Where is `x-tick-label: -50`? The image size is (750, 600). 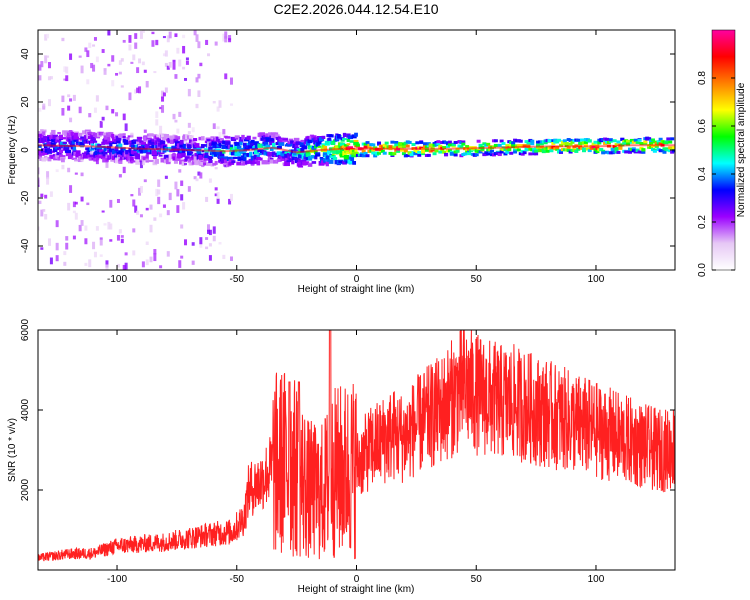 x-tick-label: -50 is located at coordinates (237, 579).